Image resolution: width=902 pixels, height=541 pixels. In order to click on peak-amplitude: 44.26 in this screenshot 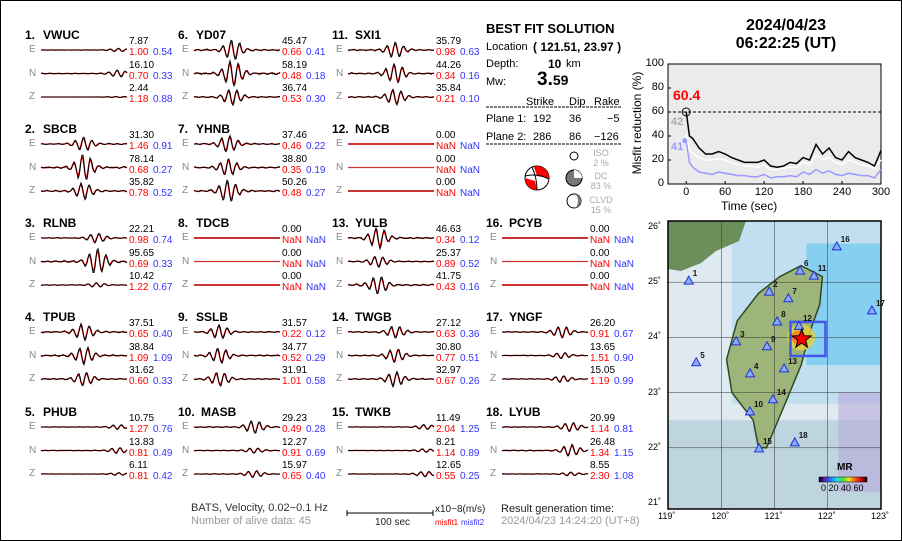, I will do `click(449, 65)`.